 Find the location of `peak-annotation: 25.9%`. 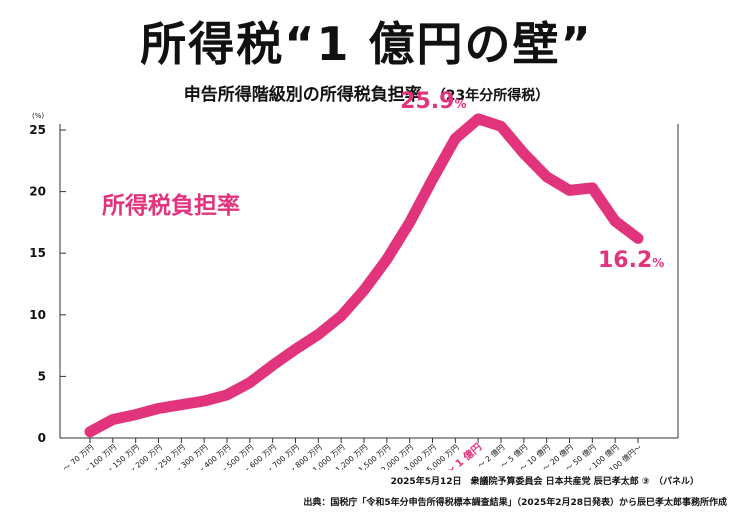

peak-annotation: 25.9% is located at coordinates (433, 101).